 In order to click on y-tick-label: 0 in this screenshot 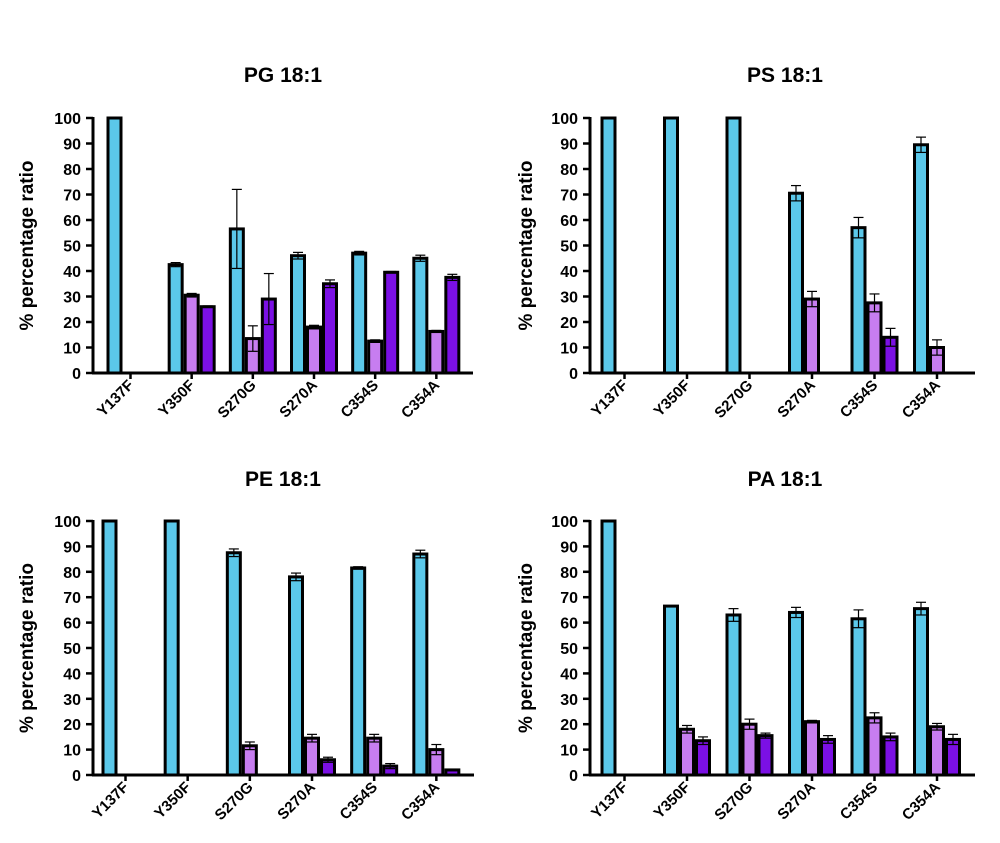, I will do `click(573, 776)`.